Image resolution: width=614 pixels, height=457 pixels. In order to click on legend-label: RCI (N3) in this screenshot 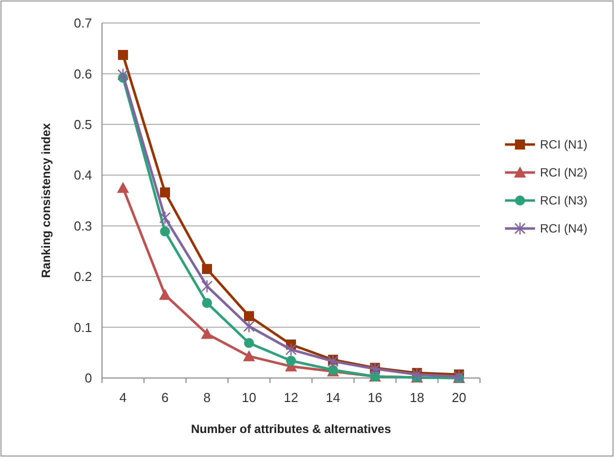, I will do `click(564, 201)`.